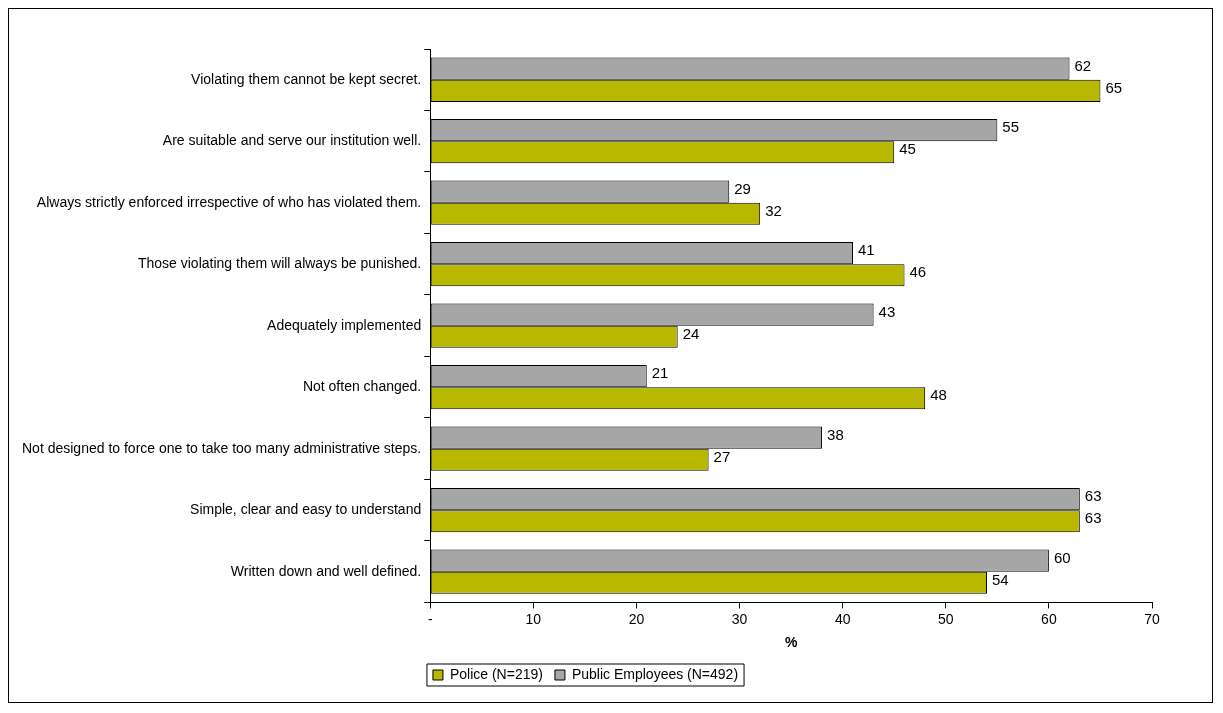 The image size is (1223, 713). Describe the element at coordinates (1000, 579) in the screenshot. I see `data-label: 54` at that location.